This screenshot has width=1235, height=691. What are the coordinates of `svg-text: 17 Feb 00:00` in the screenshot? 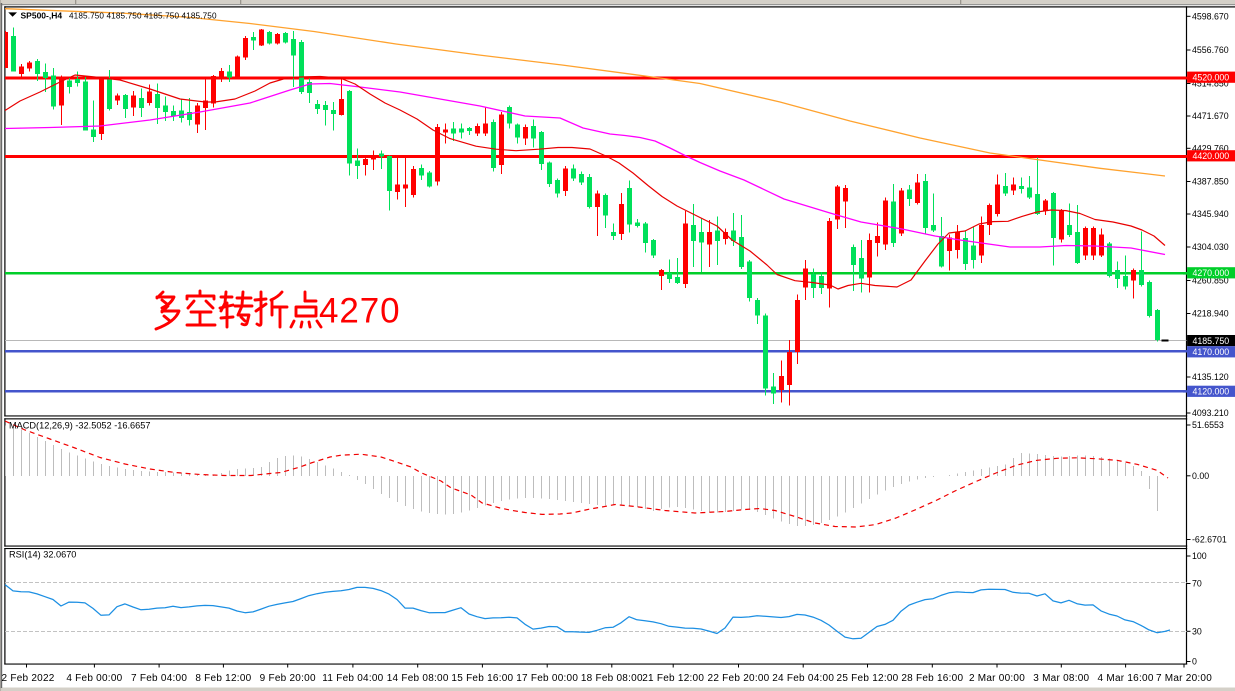 It's located at (547, 678).